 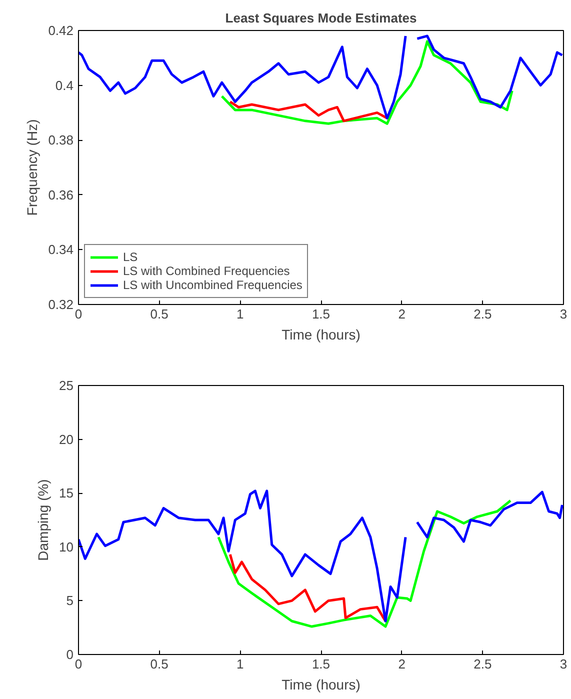 I want to click on y-axis-title: Damping (%), so click(x=43, y=520).